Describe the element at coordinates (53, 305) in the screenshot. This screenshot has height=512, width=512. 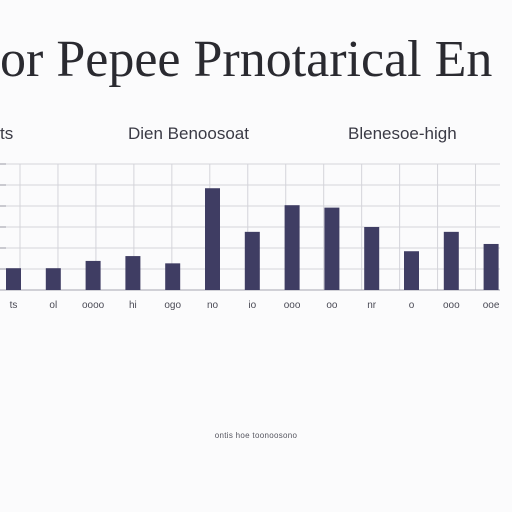
I see `x-tick-label: ol` at that location.